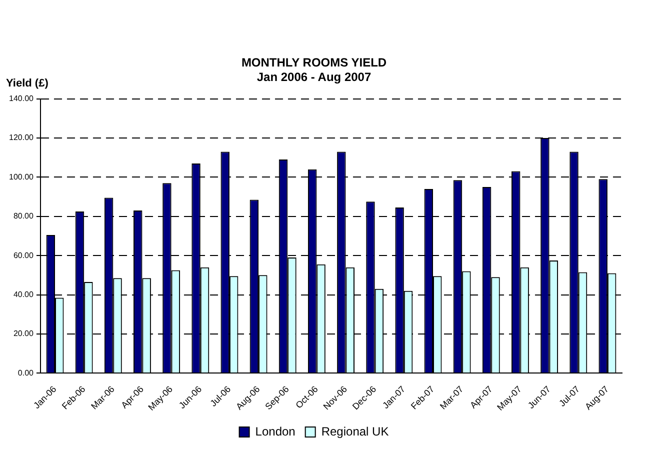 This screenshot has width=652, height=452. Describe the element at coordinates (355, 431) in the screenshot. I see `legend-label: Regional UK` at that location.